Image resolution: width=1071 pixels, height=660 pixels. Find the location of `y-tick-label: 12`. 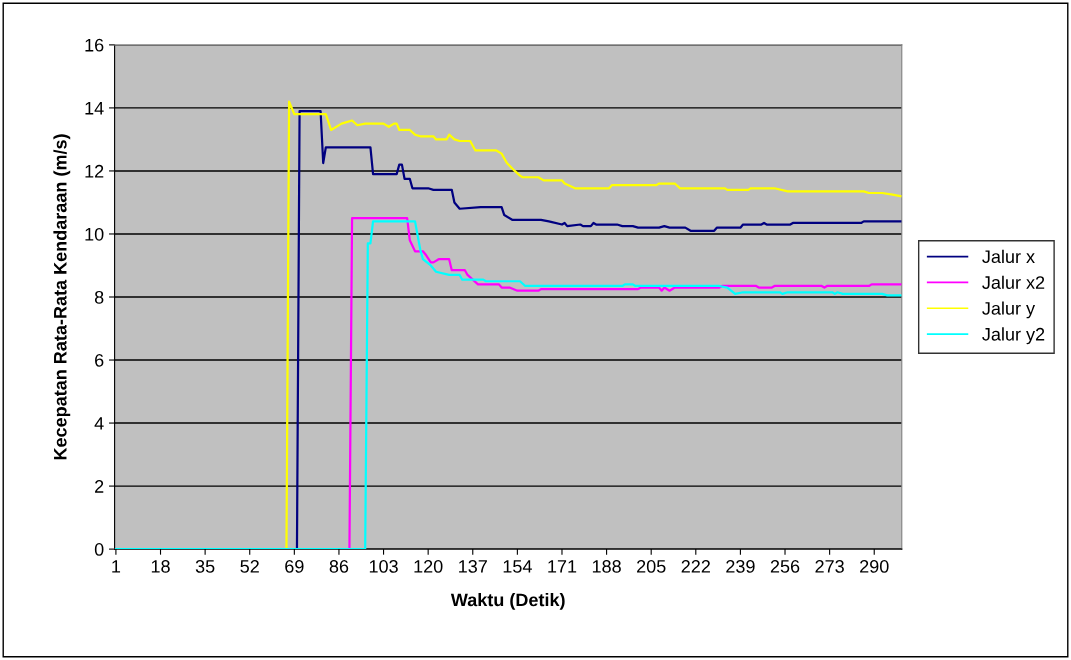

y-tick-label: 12 is located at coordinates (94, 171).